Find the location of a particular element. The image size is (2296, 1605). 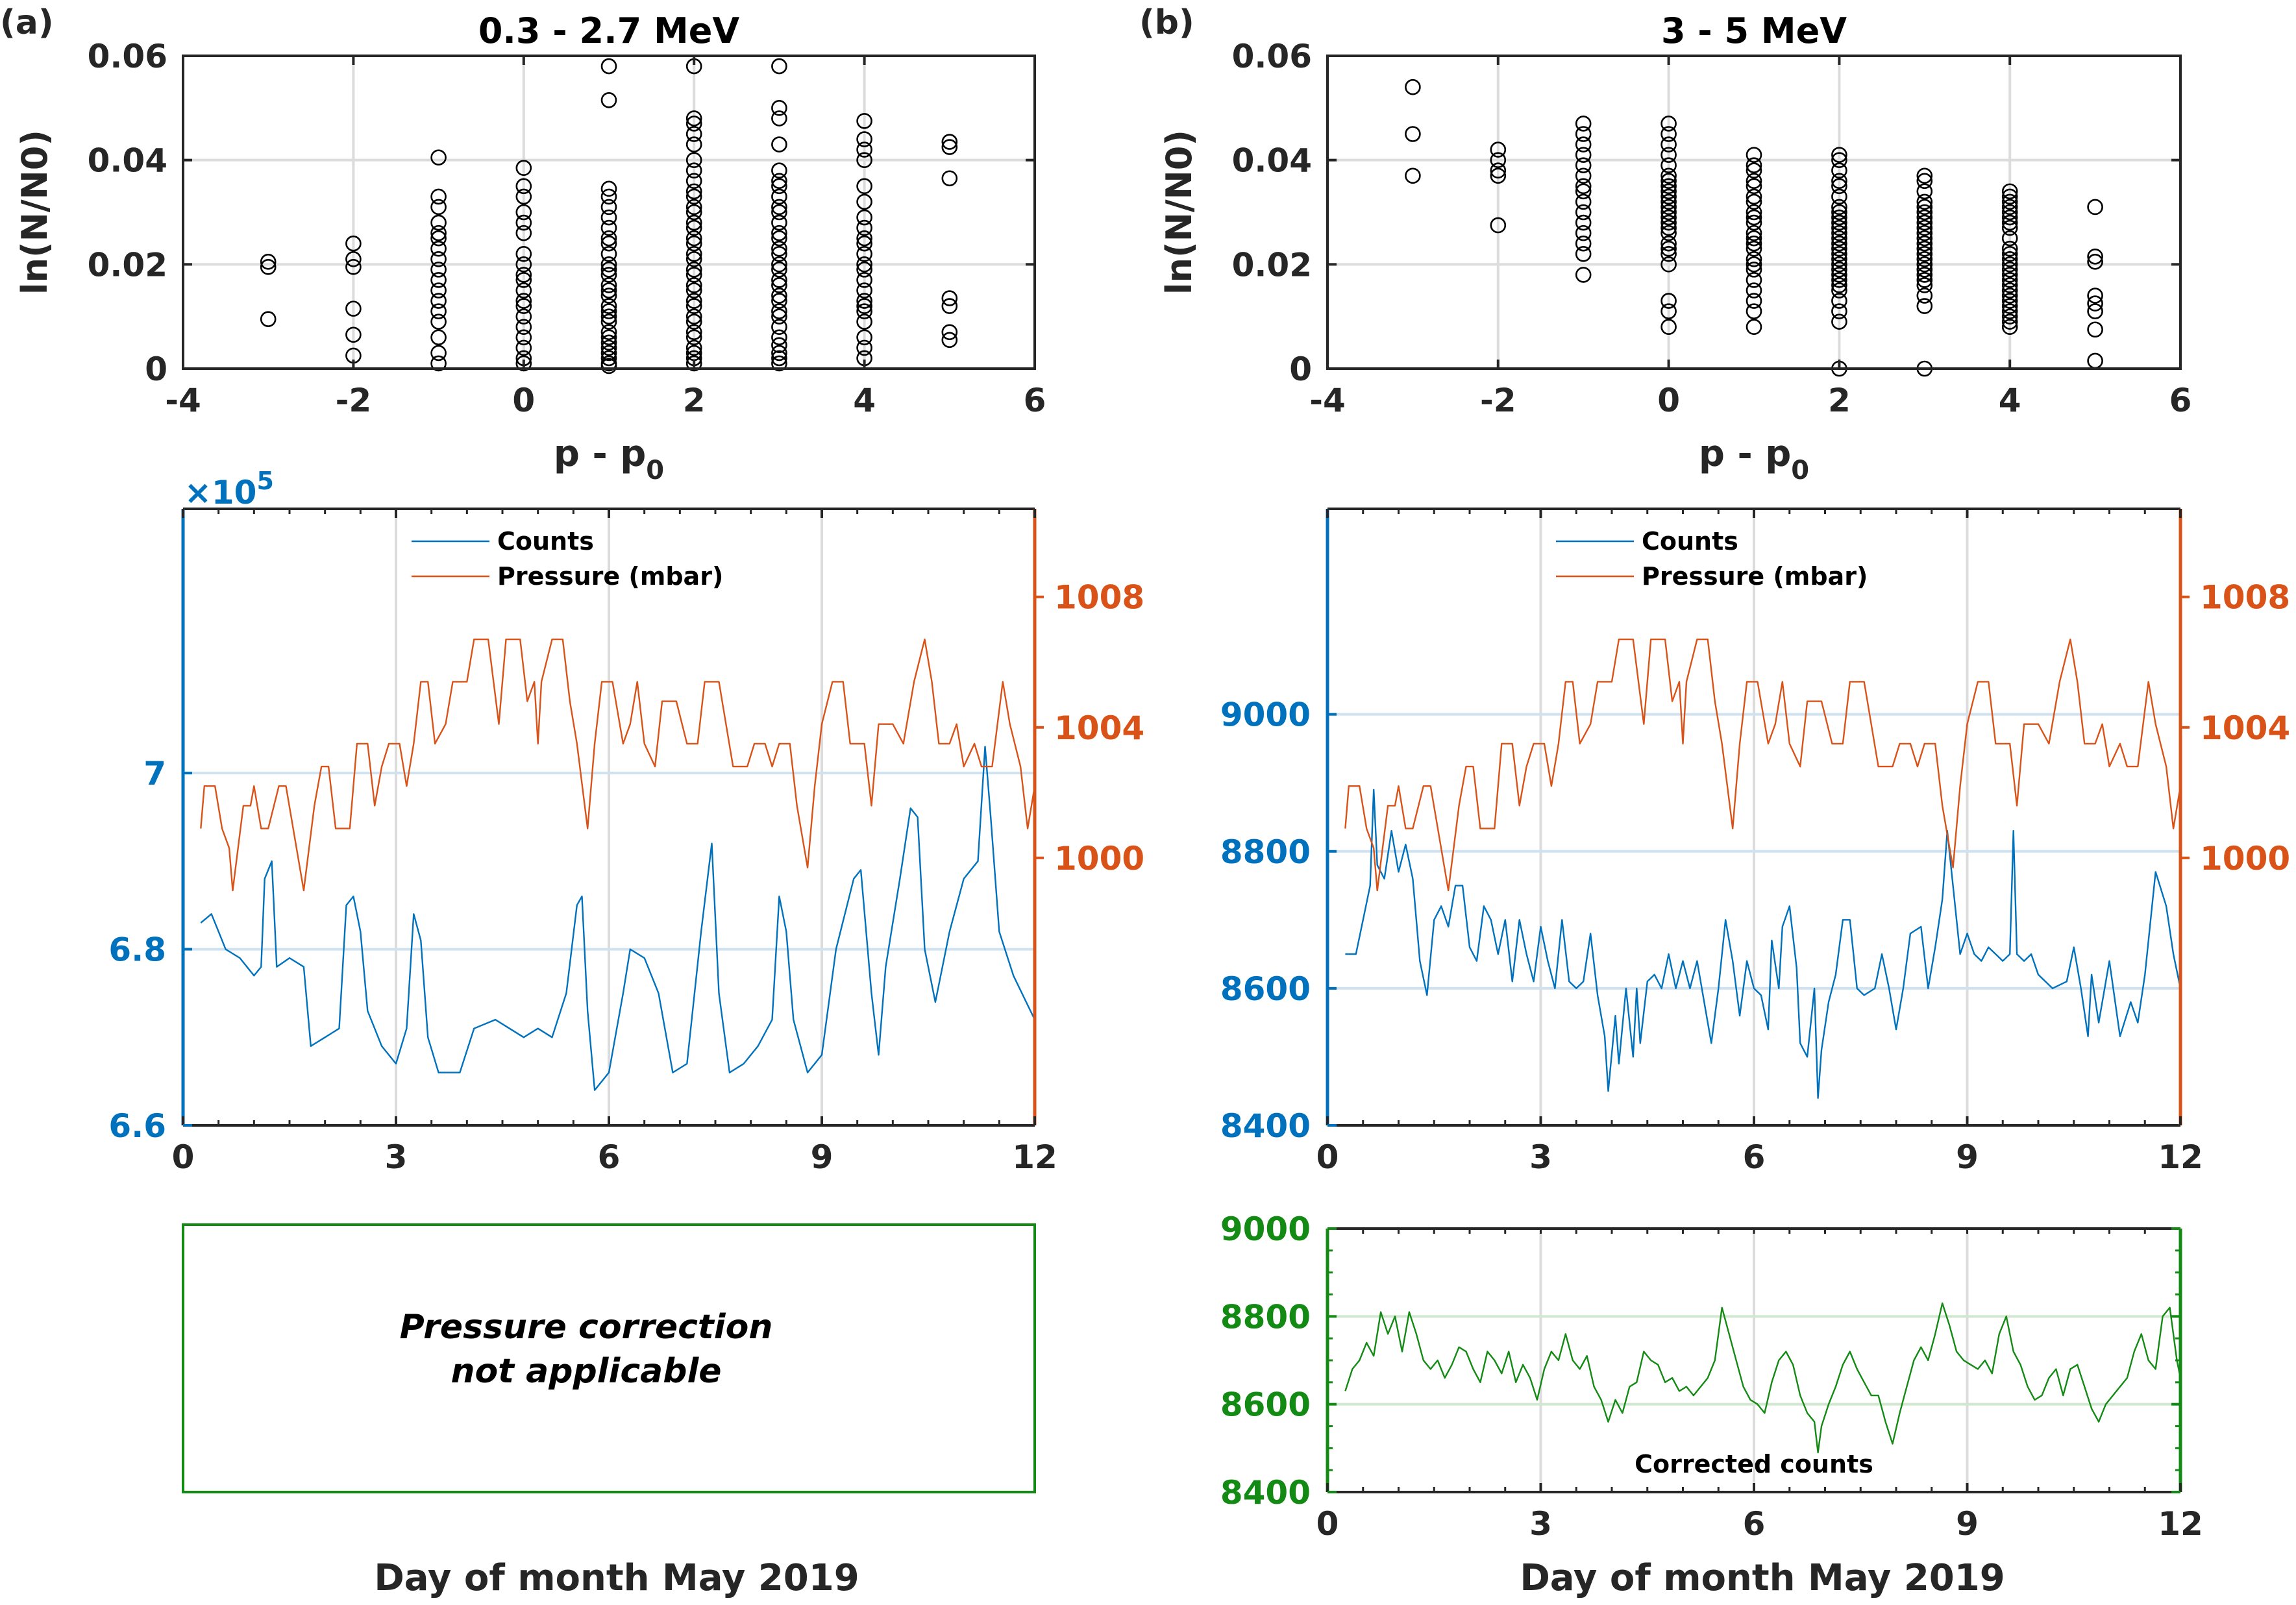

pressure-line is located at coordinates (1763, 765).